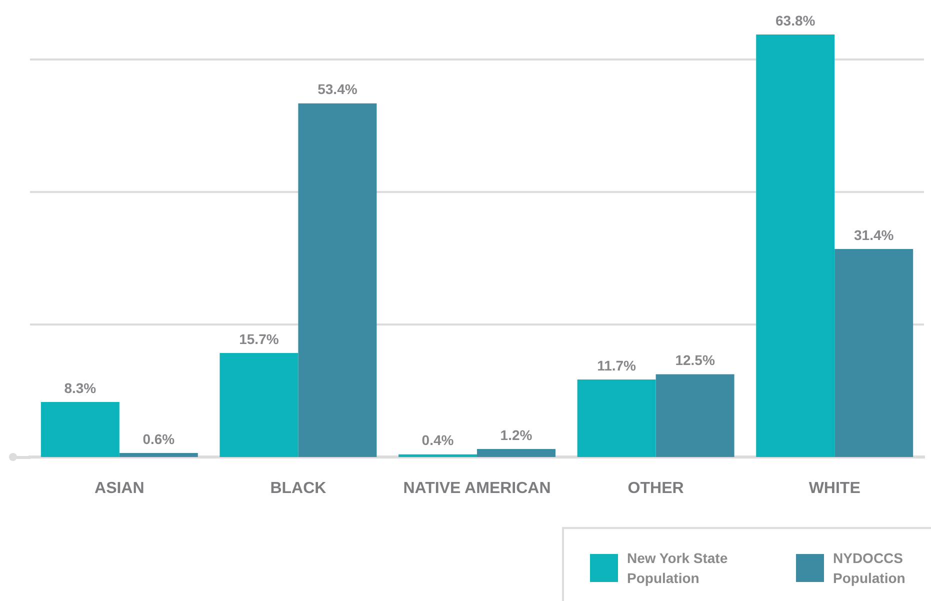 This screenshot has height=601, width=931. What do you see at coordinates (298, 489) in the screenshot?
I see `x-tick-label: BLACK` at bounding box center [298, 489].